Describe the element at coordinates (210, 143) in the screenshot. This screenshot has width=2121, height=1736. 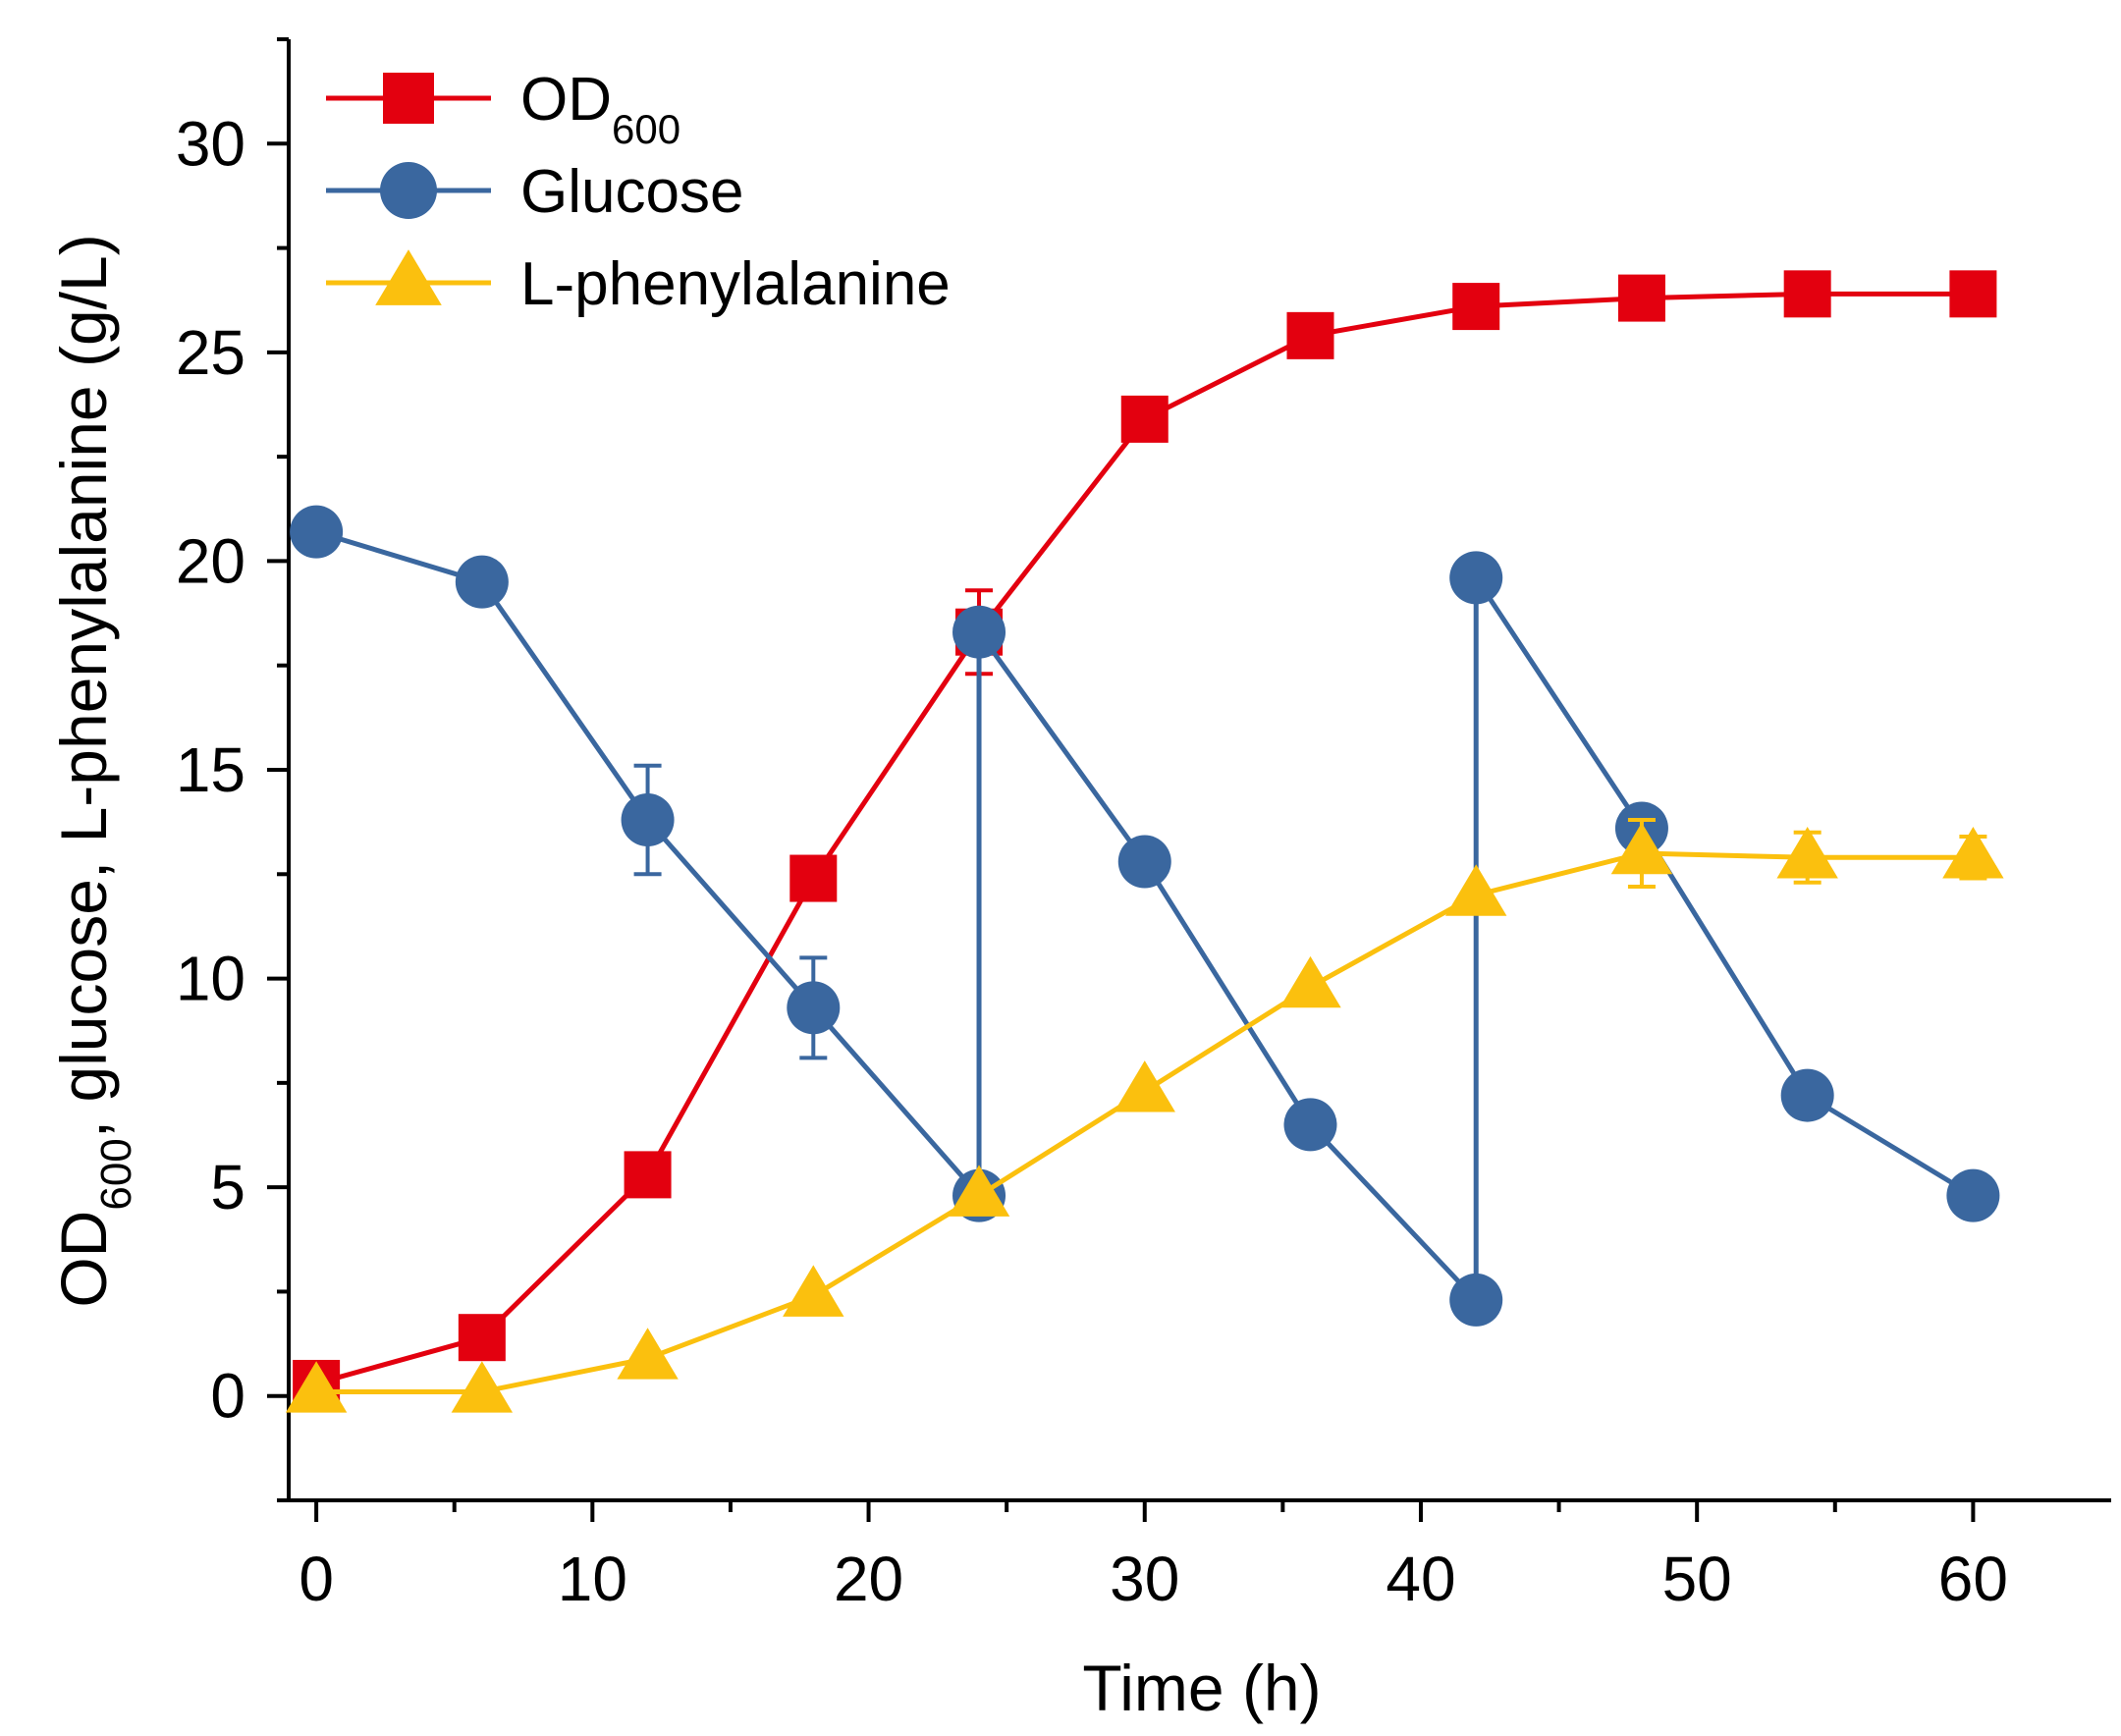
I see `y-tick-label: 30` at that location.